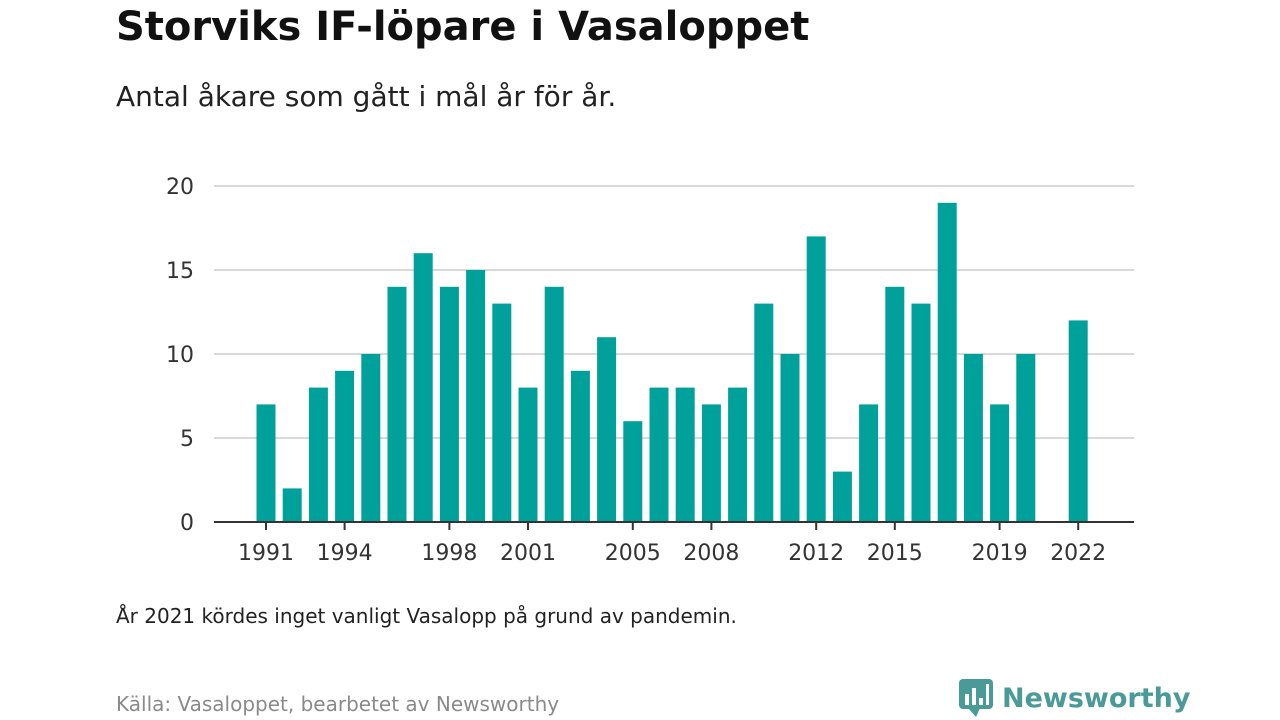  What do you see at coordinates (554, 404) in the screenshot?
I see `bar-2002` at bounding box center [554, 404].